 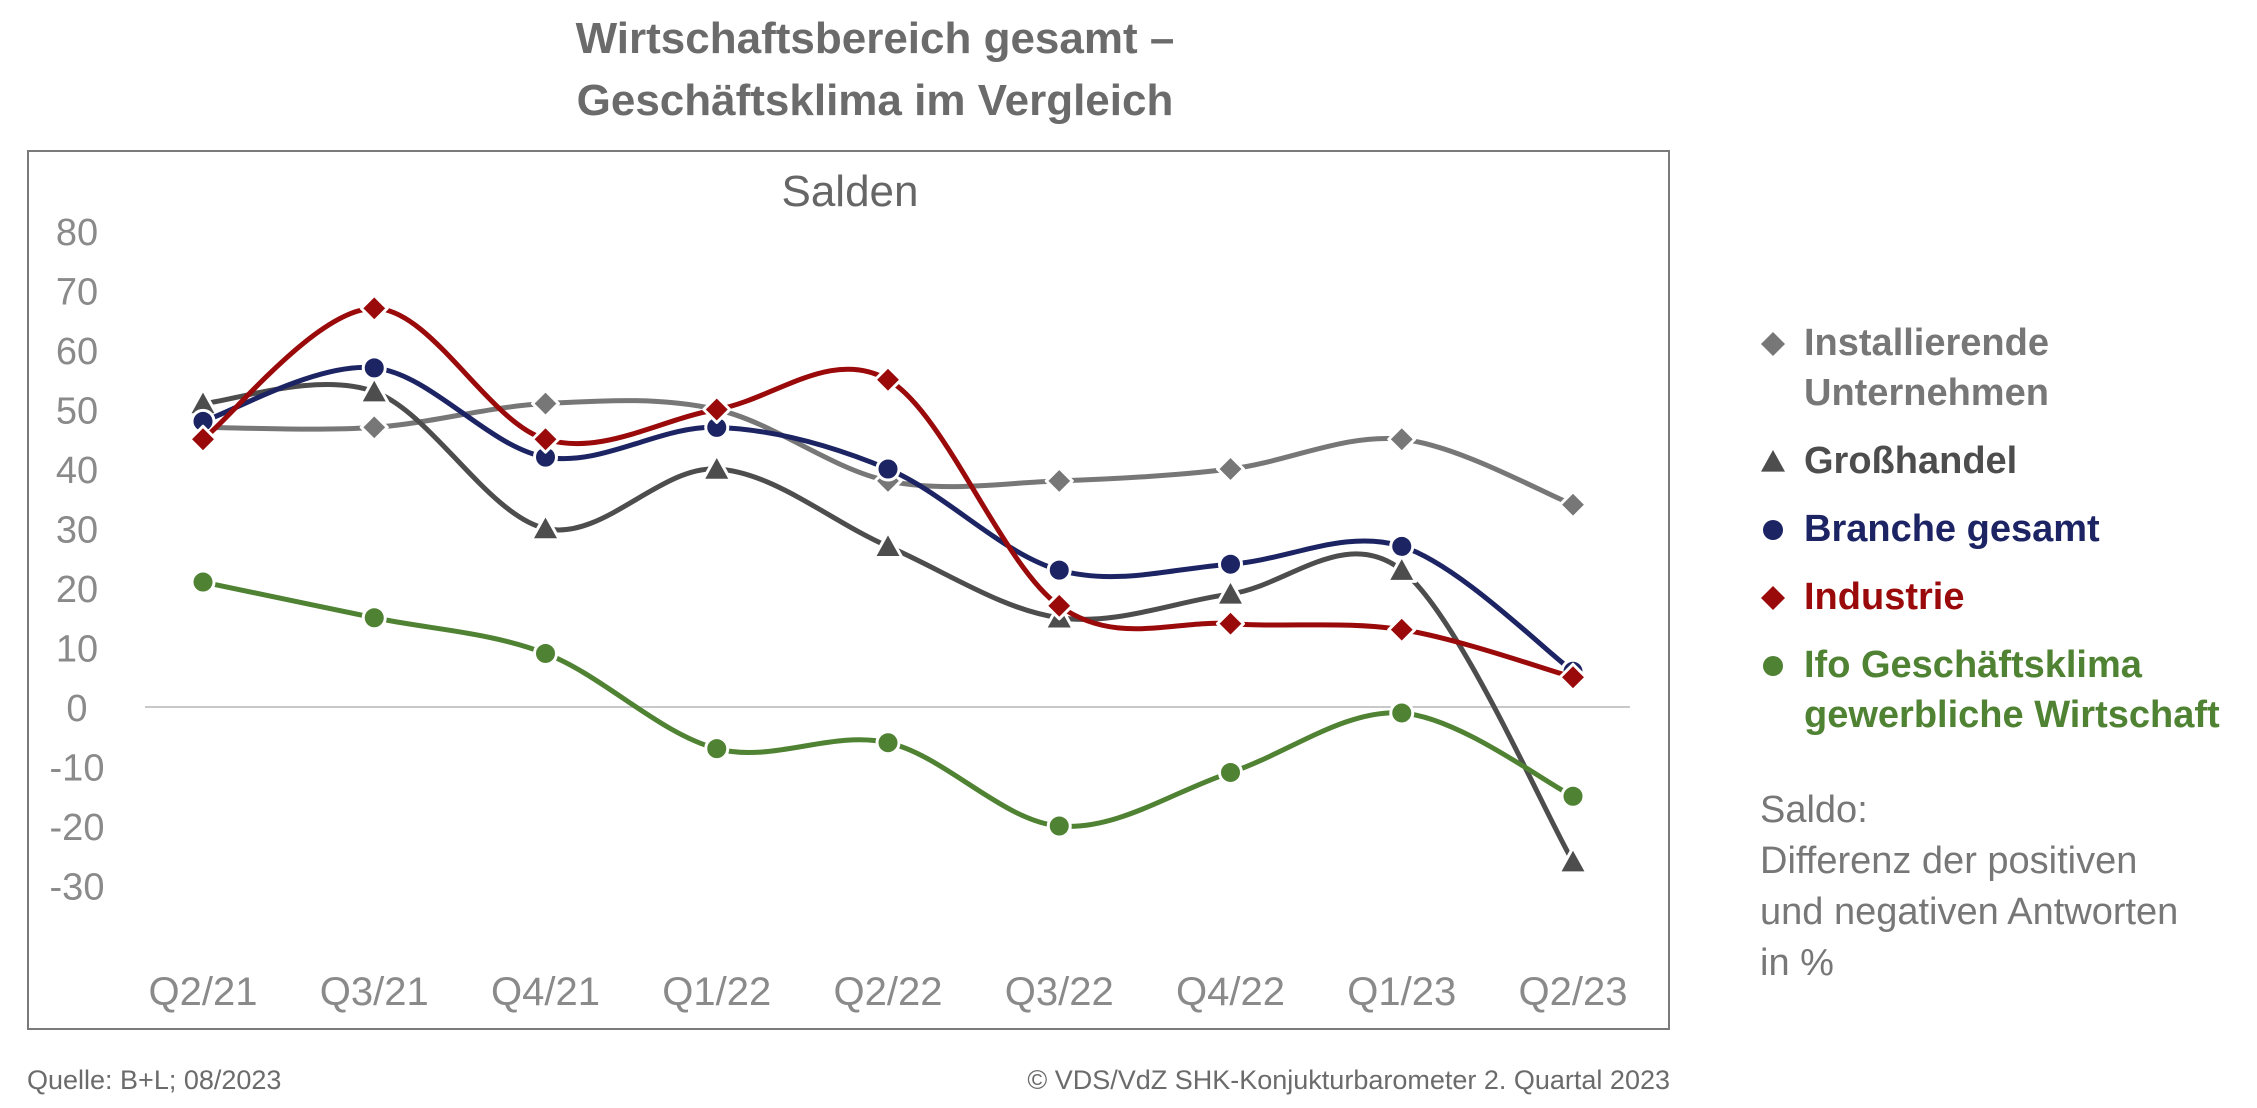 What do you see at coordinates (1973, 665) in the screenshot?
I see `legend-label: Ifo Geschäftsklima` at bounding box center [1973, 665].